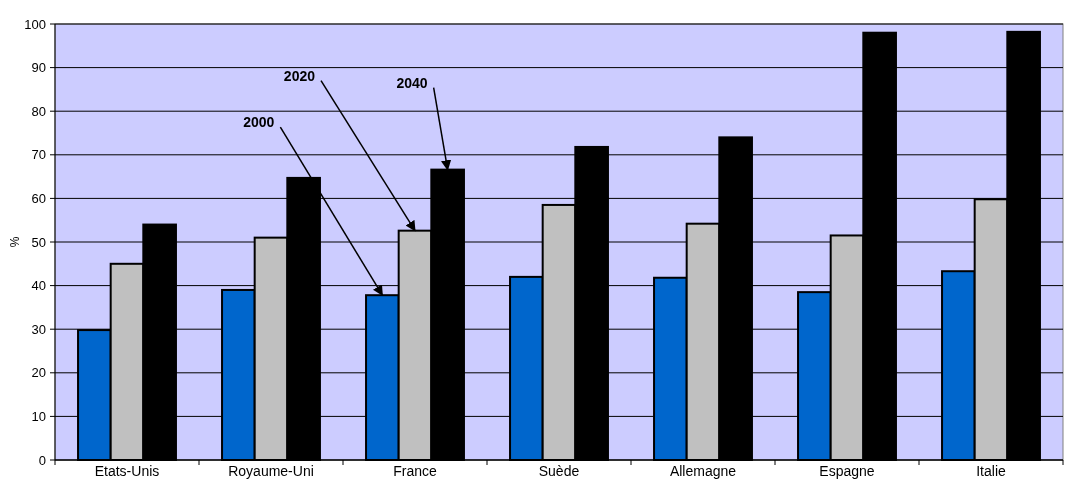 Image resolution: width=1069 pixels, height=481 pixels. I want to click on y-tick-label: 90, so click(38, 68).